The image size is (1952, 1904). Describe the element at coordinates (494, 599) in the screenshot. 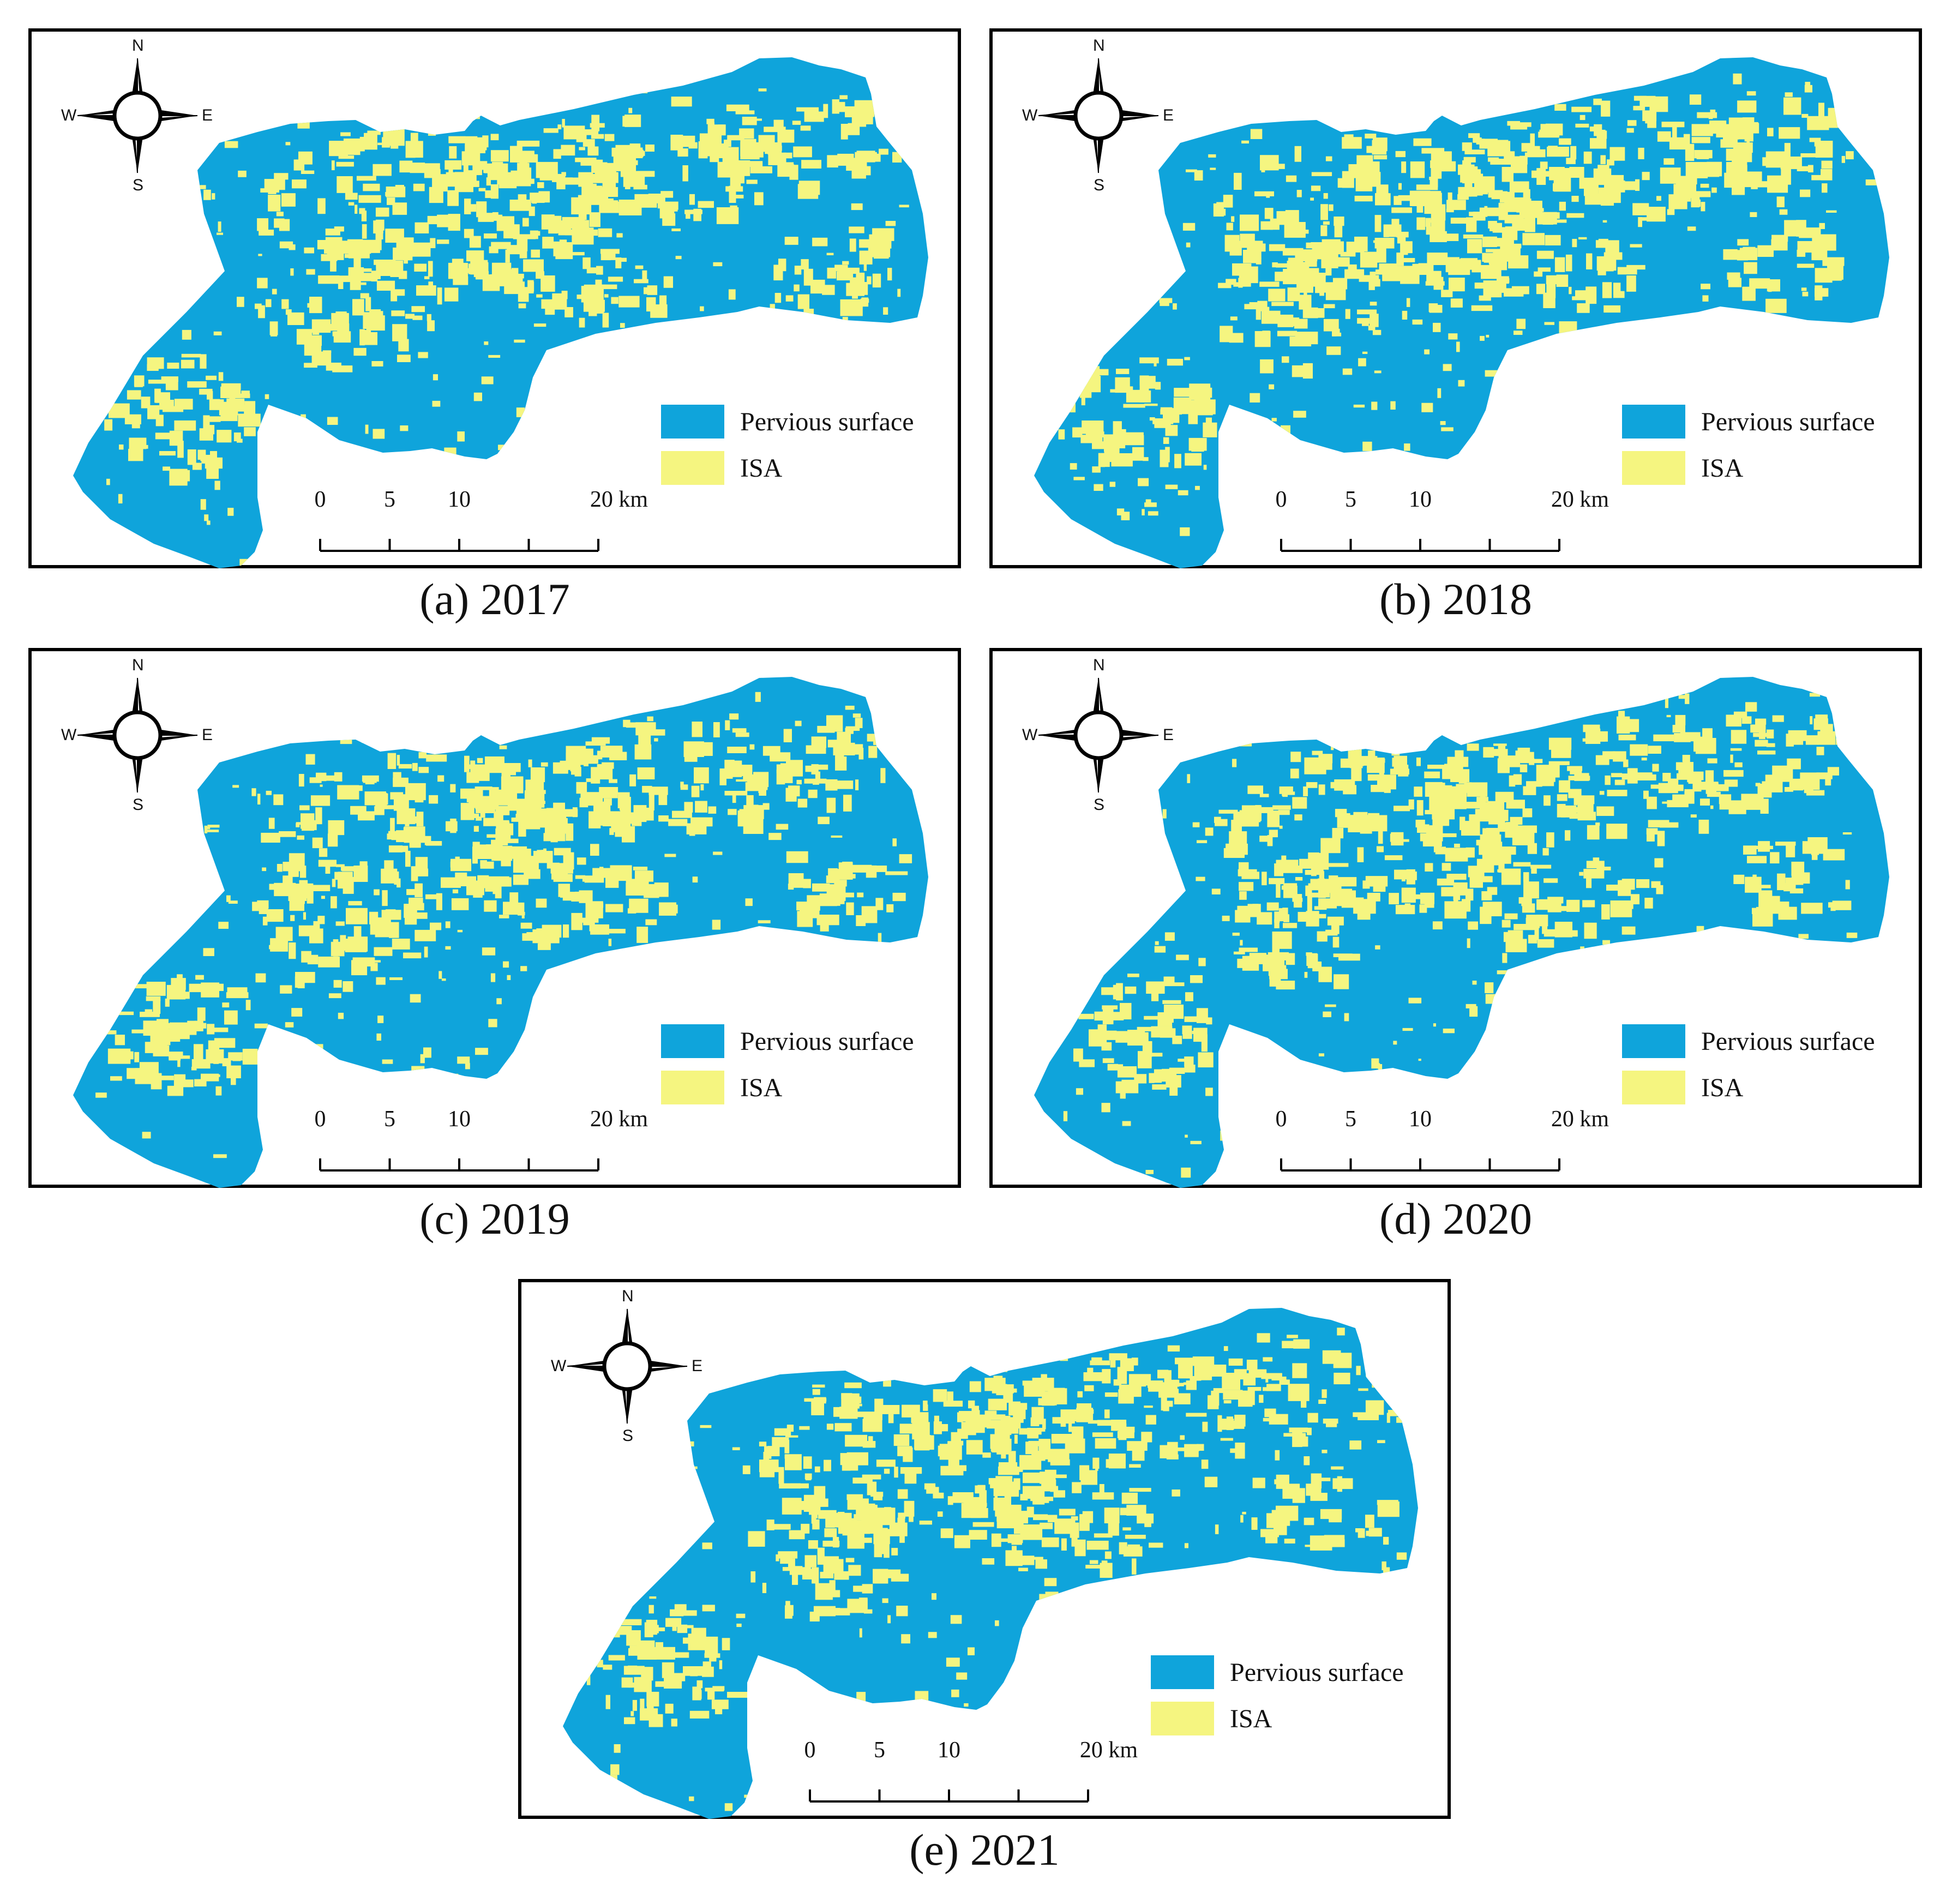

I see `panel-caption: (a) 2017` at that location.